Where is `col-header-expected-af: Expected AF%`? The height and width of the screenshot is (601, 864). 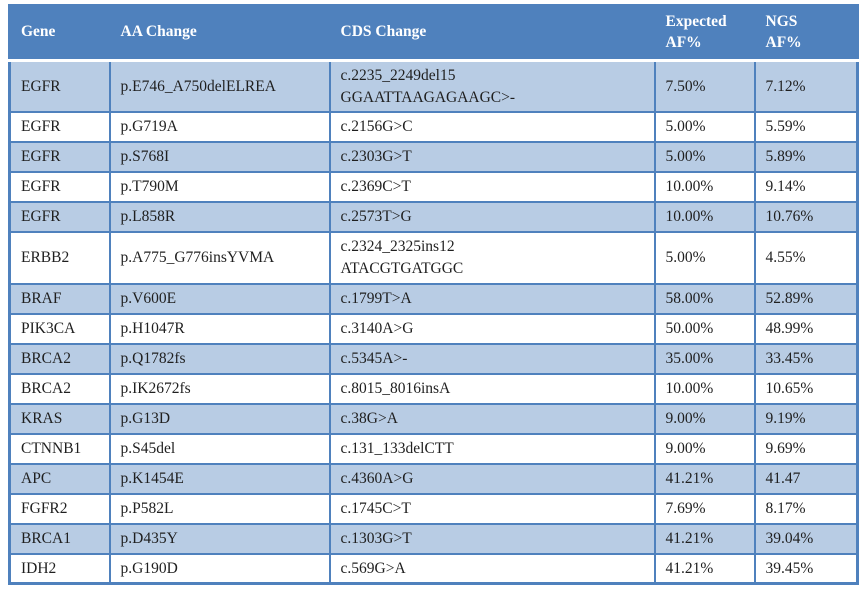
col-header-expected-af: Expected AF% is located at coordinates (704, 33).